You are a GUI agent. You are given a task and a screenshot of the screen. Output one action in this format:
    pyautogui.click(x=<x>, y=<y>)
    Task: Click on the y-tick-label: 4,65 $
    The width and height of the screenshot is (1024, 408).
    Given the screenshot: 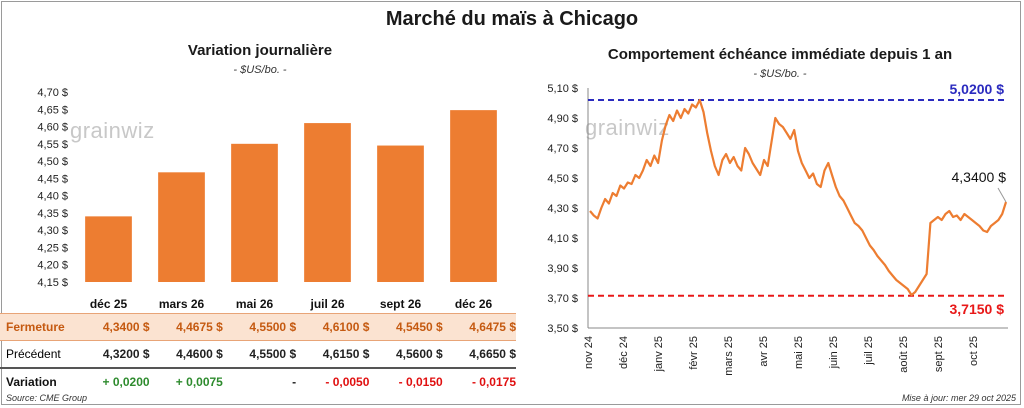 What is the action you would take?
    pyautogui.click(x=52, y=110)
    